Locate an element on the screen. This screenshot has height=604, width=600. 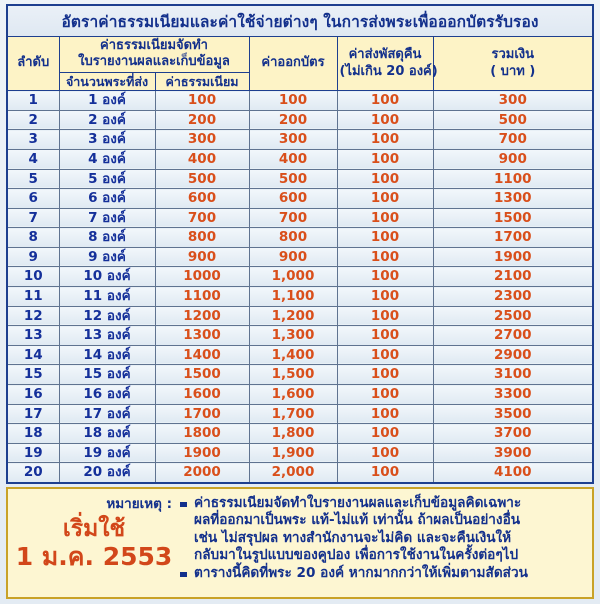
table-row: 15 15 องค์ 1500 1,500 100 3100 is located at coordinates (300, 375).